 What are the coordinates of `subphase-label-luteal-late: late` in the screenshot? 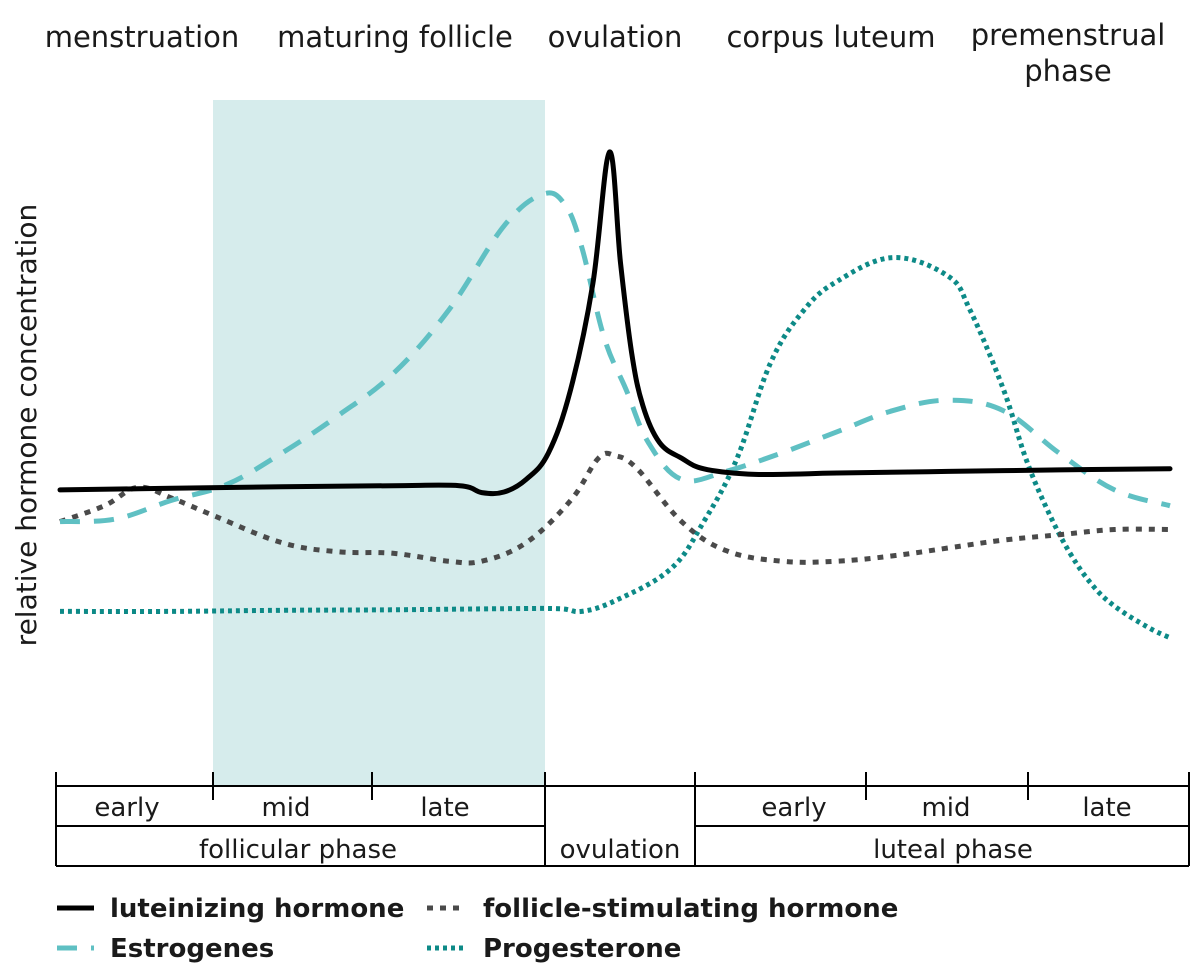 It's located at (1106, 808).